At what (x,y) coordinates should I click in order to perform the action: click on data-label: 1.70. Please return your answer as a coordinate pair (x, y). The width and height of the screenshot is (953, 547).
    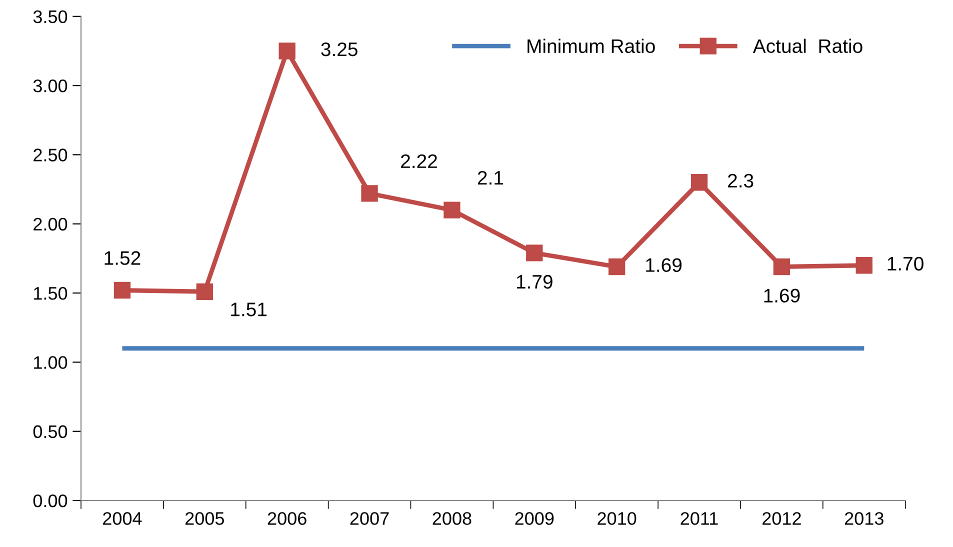
    Looking at the image, I should click on (906, 263).